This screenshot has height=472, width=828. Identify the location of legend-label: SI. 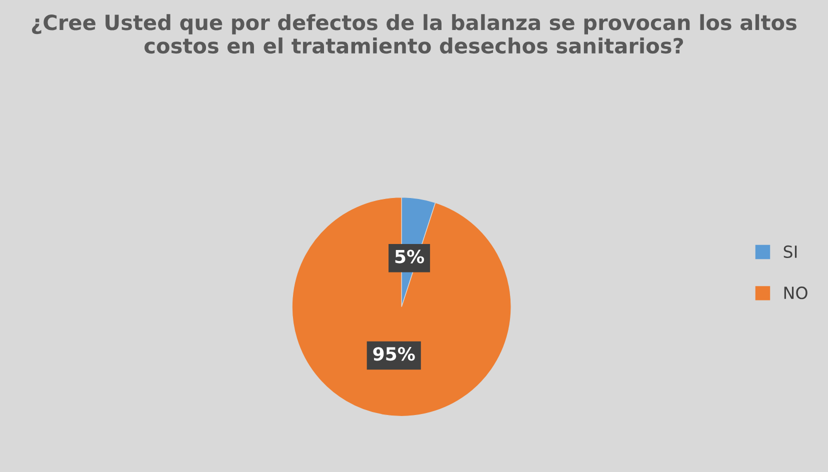
(790, 251).